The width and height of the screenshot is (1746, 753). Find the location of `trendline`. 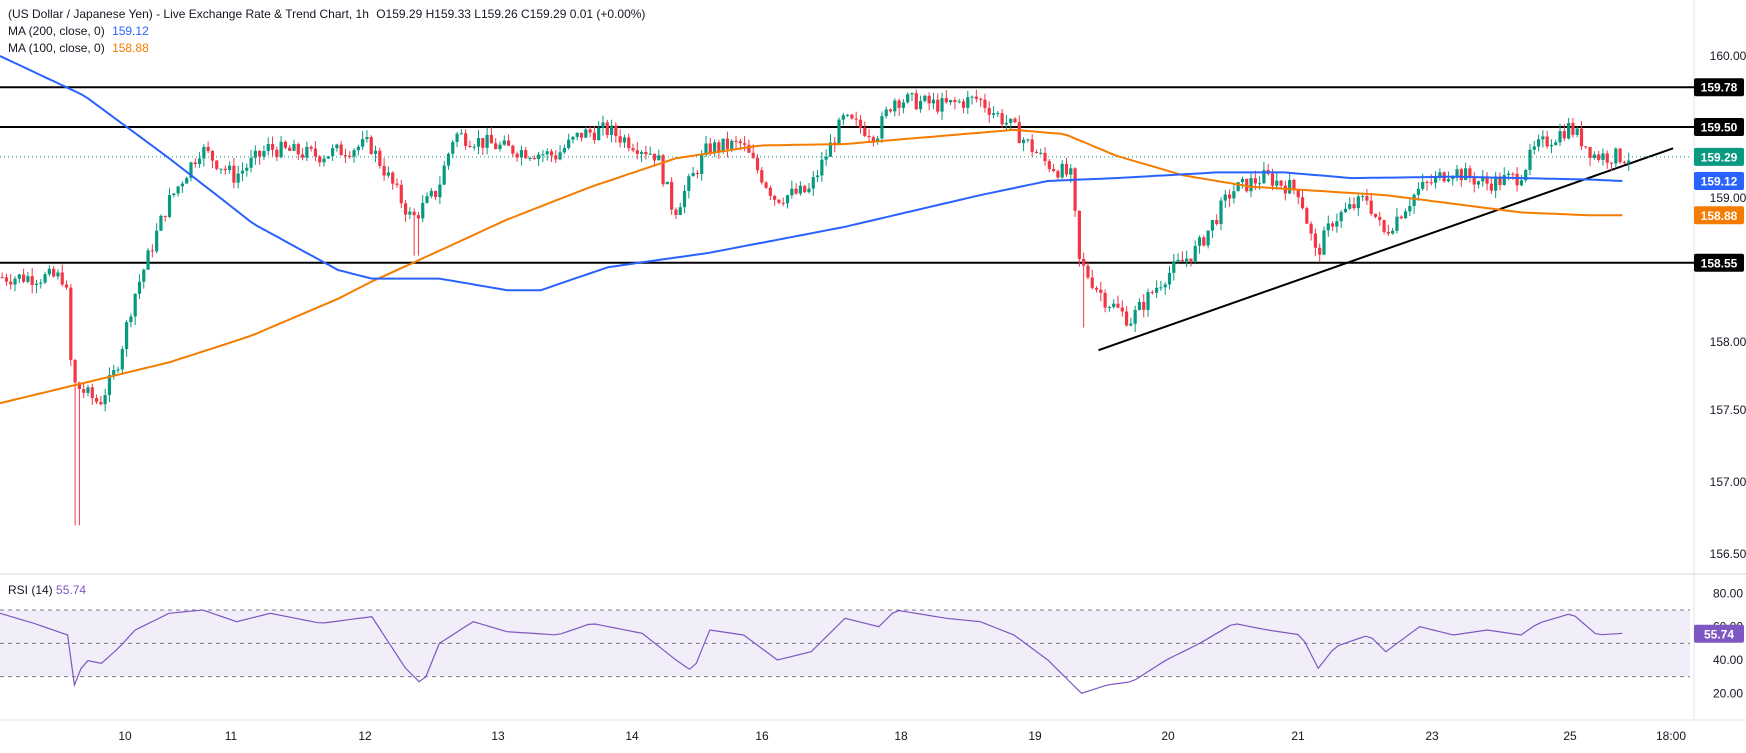

trendline is located at coordinates (1386, 249).